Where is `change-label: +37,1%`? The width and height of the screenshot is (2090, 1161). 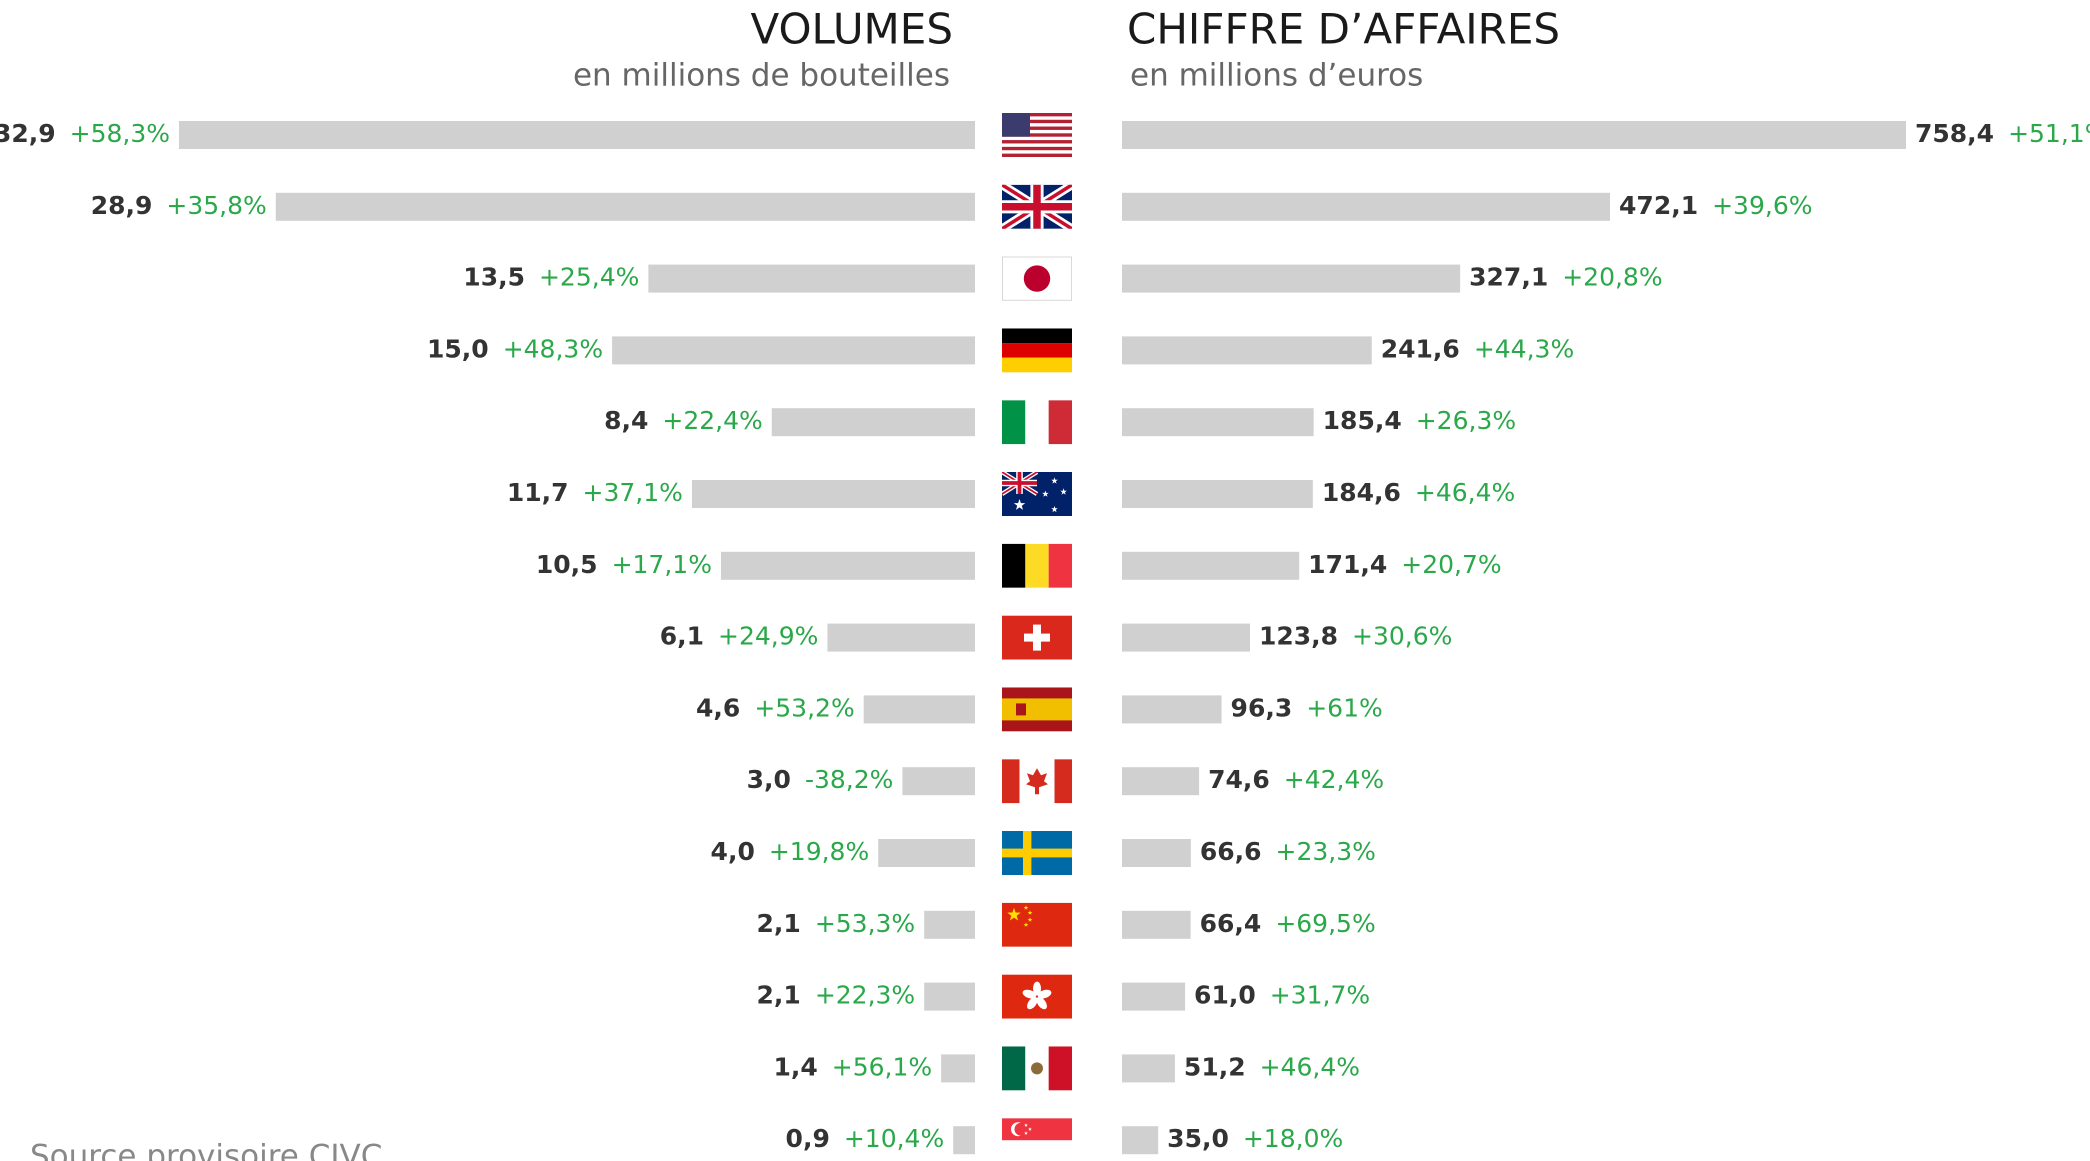
change-label: +37,1% is located at coordinates (633, 492).